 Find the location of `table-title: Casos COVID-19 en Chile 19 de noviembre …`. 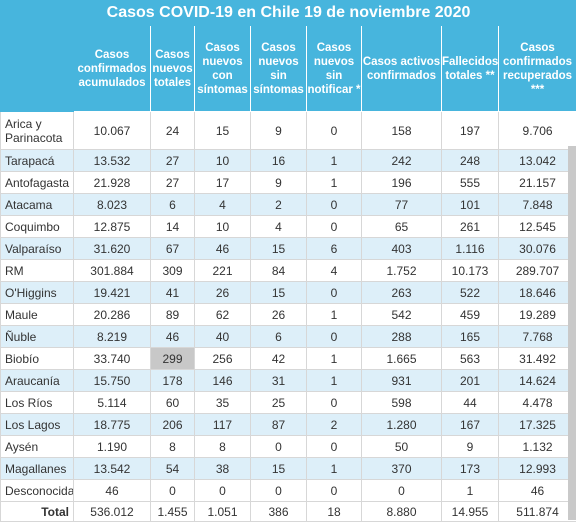

table-title: Casos COVID-19 en Chile 19 de noviembre … is located at coordinates (288, 13).